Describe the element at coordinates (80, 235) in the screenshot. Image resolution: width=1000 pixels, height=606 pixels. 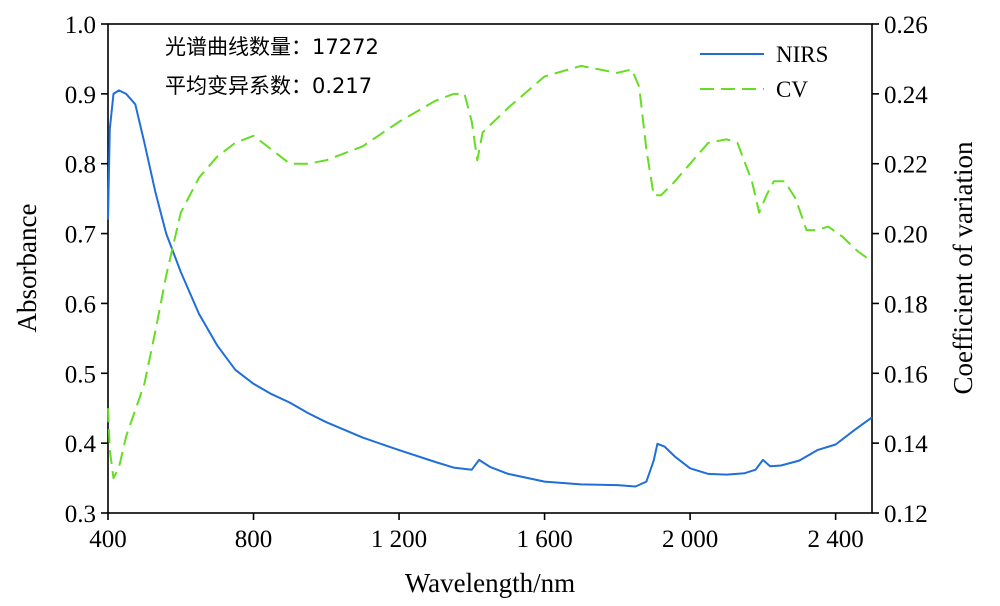
I see `y-tick-label: 0.7` at that location.